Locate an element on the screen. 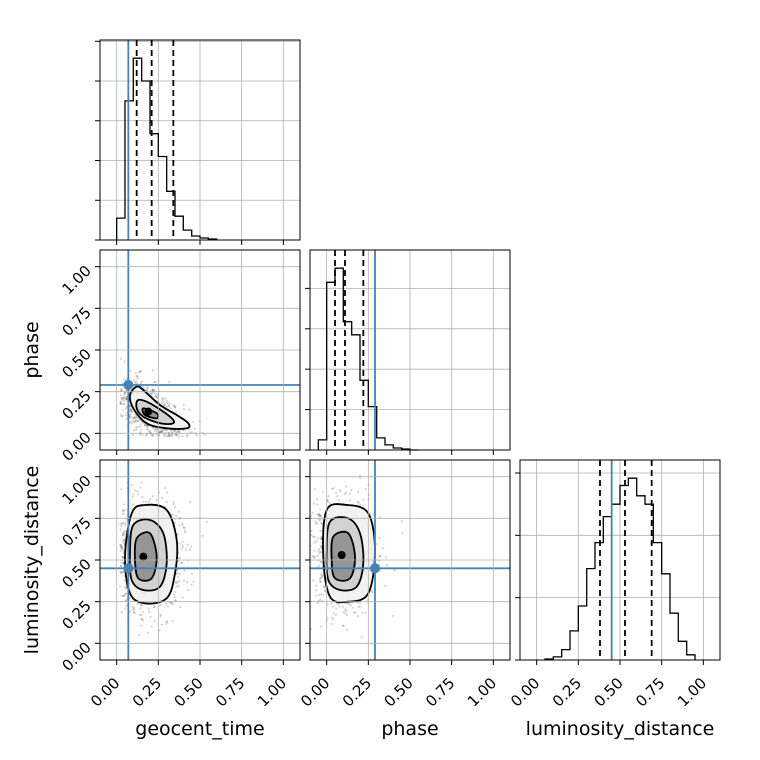 This screenshot has width=760, height=760. joint-geocent_time-luminosity_distance-ytick-label-4: 1.00 is located at coordinates (76, 490).